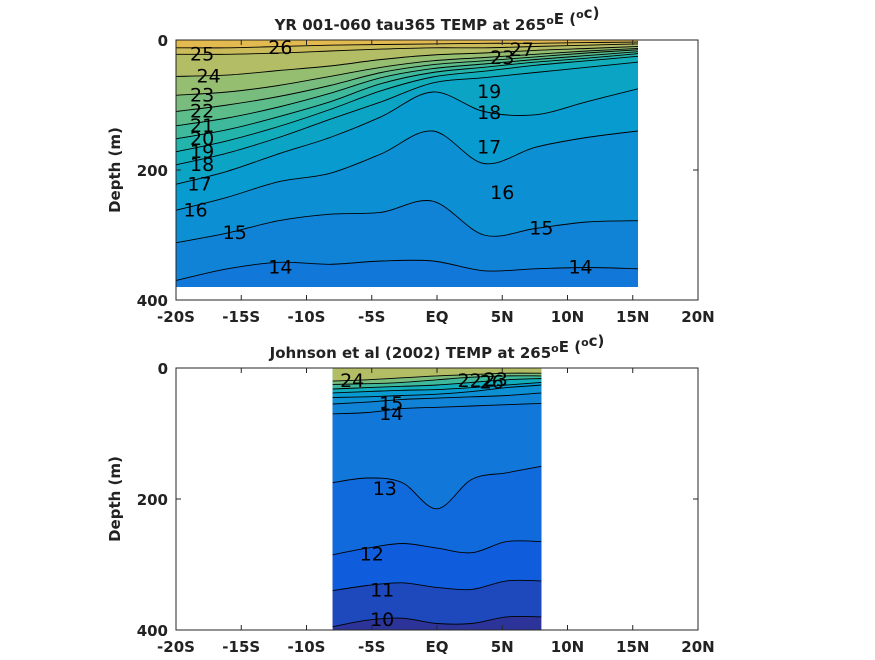  I want to click on contour-label: 25, so click(202, 54).